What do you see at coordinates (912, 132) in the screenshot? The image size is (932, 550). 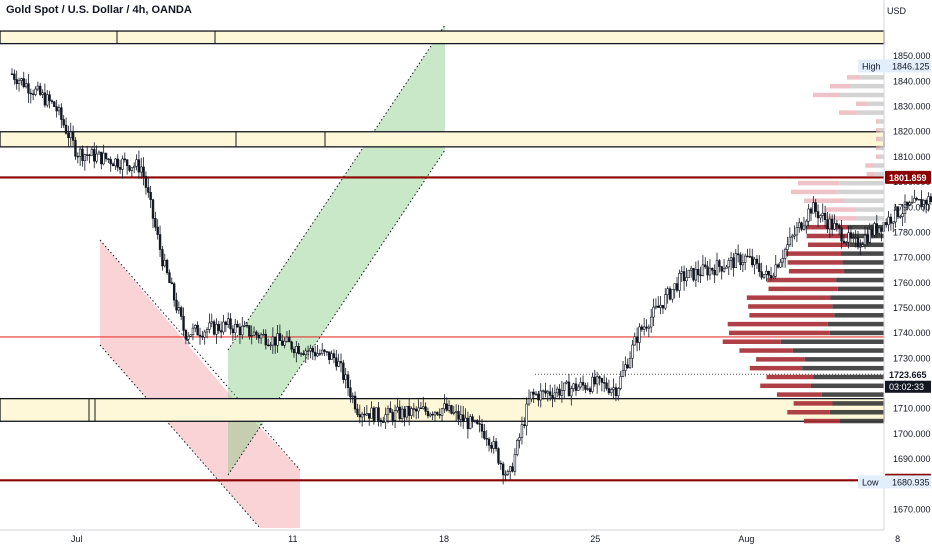 I see `price-tick-label: 1820.000` at bounding box center [912, 132].